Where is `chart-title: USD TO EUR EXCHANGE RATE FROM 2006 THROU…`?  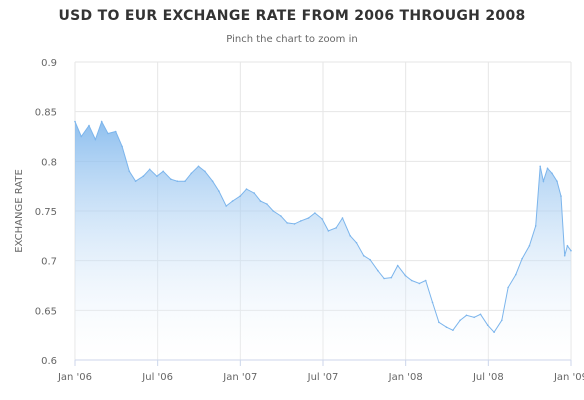
chart-title: USD TO EUR EXCHANGE RATE FROM 2006 THROU… is located at coordinates (292, 16).